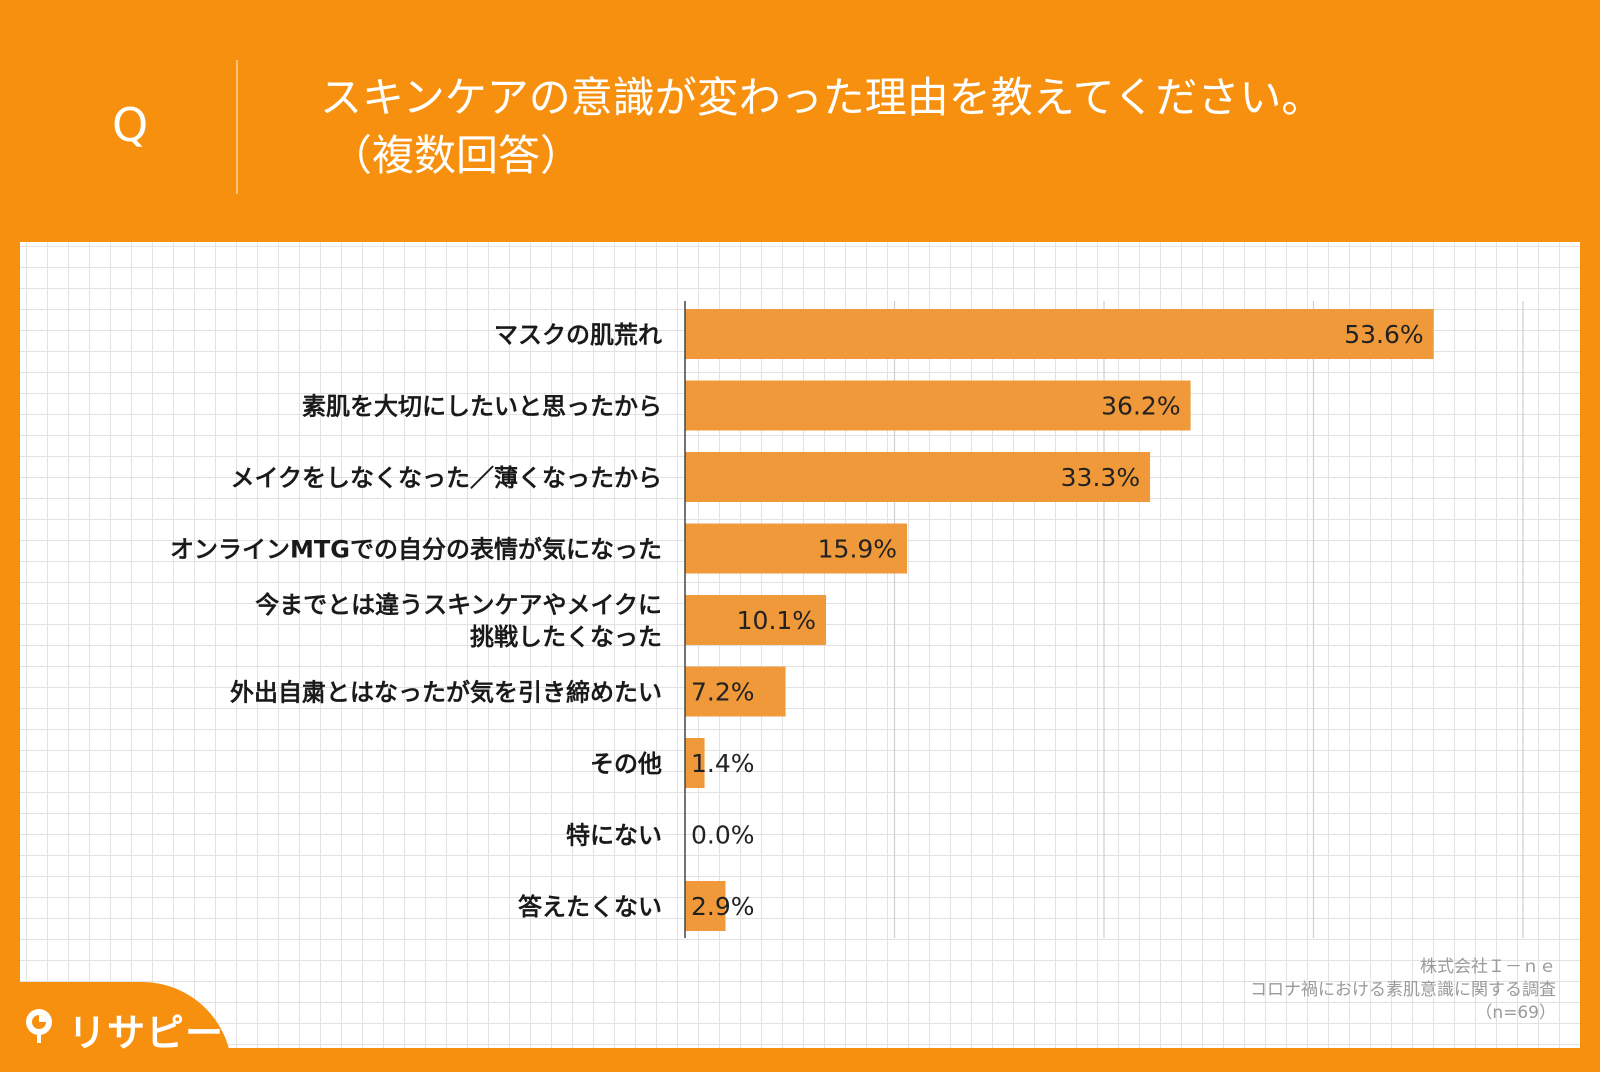 The width and height of the screenshot is (1600, 1072). I want to click on logo-text: リサピー, so click(146, 1033).